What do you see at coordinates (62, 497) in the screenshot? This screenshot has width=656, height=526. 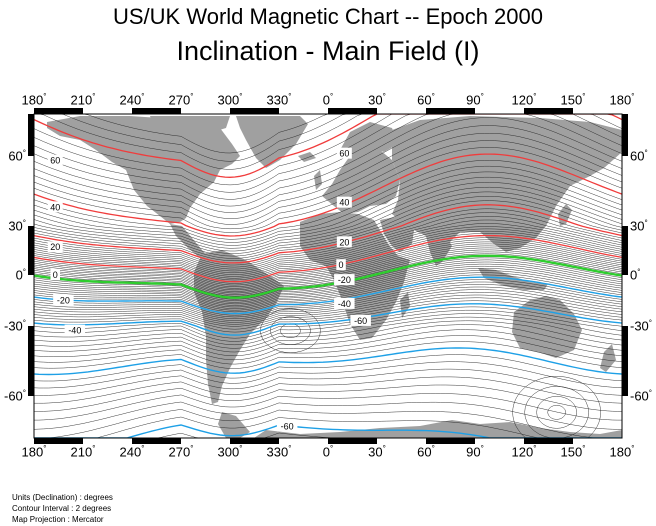 I see `units-note: Units (Declination) : degrees` at bounding box center [62, 497].